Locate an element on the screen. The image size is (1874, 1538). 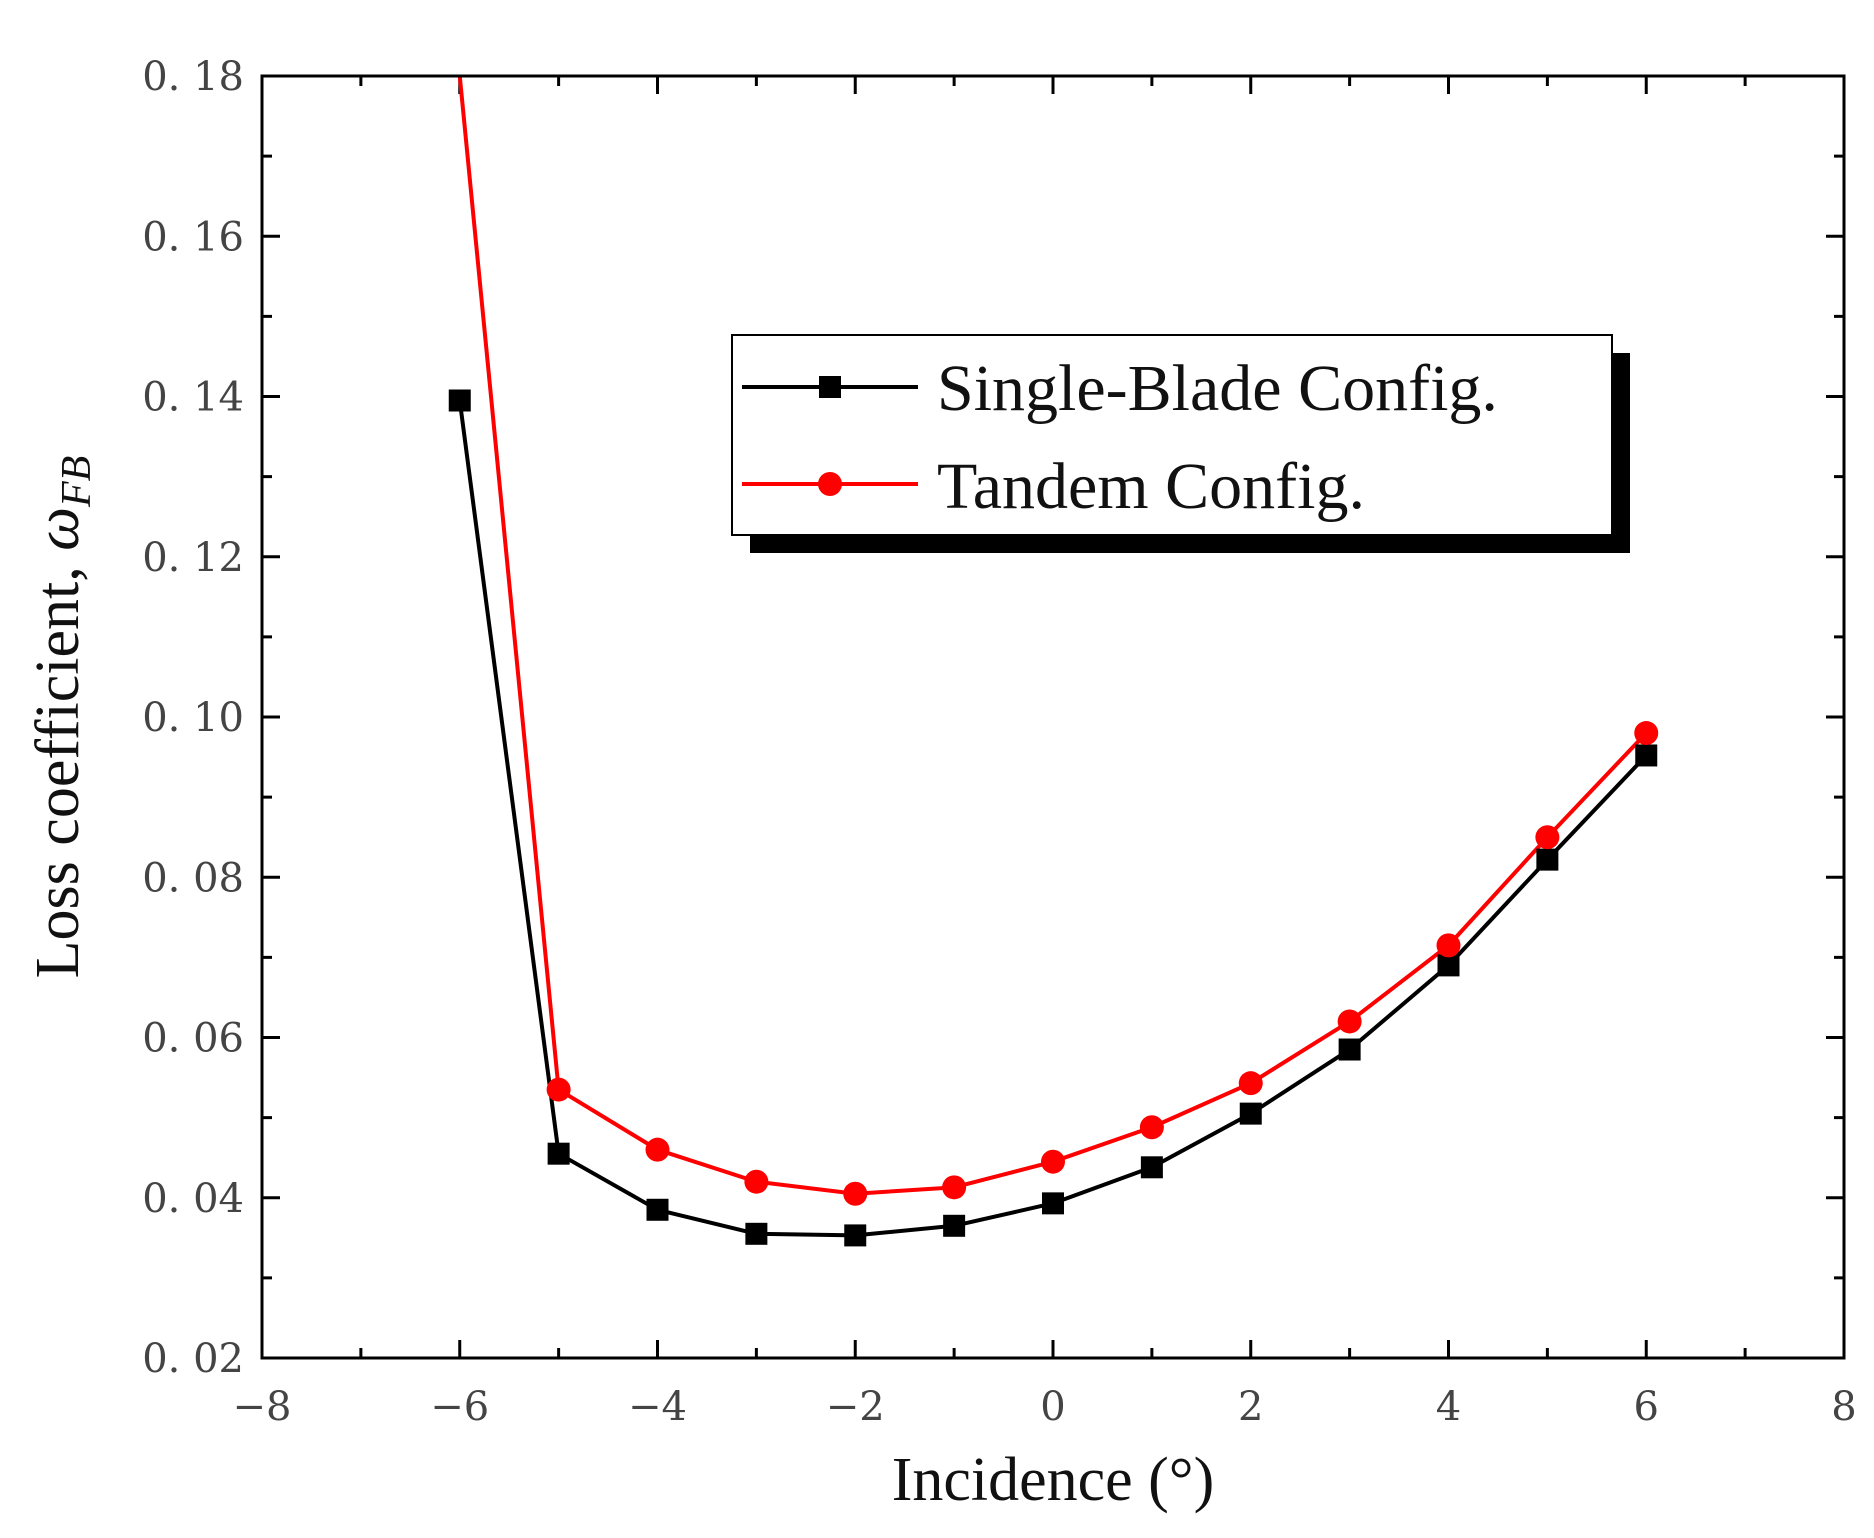
x-tick-label: 0 is located at coordinates (1052, 1407).